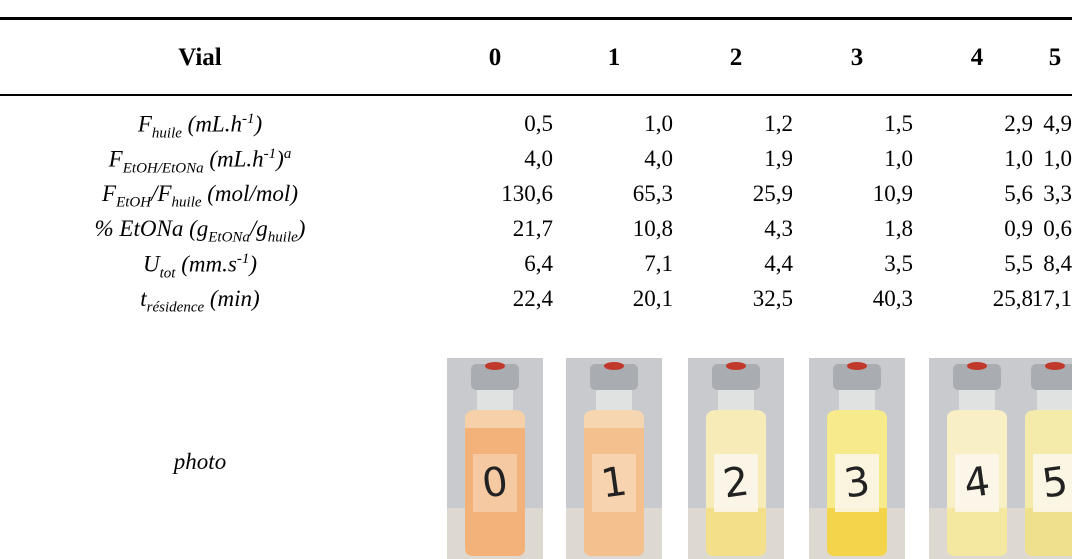 The width and height of the screenshot is (1072, 559). I want to click on value-cell: 1,9, so click(778, 158).